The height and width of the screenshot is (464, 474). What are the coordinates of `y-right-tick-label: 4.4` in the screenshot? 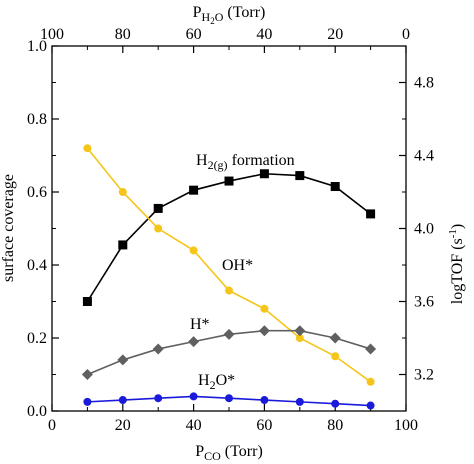 It's located at (424, 156).